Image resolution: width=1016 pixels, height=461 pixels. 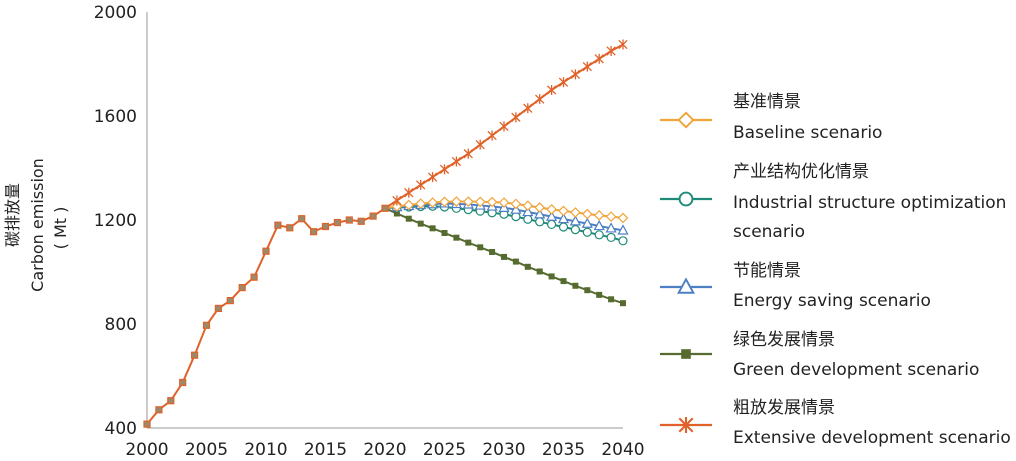 I want to click on legend-label-energy-en: Energy saving scenario, so click(x=832, y=301).